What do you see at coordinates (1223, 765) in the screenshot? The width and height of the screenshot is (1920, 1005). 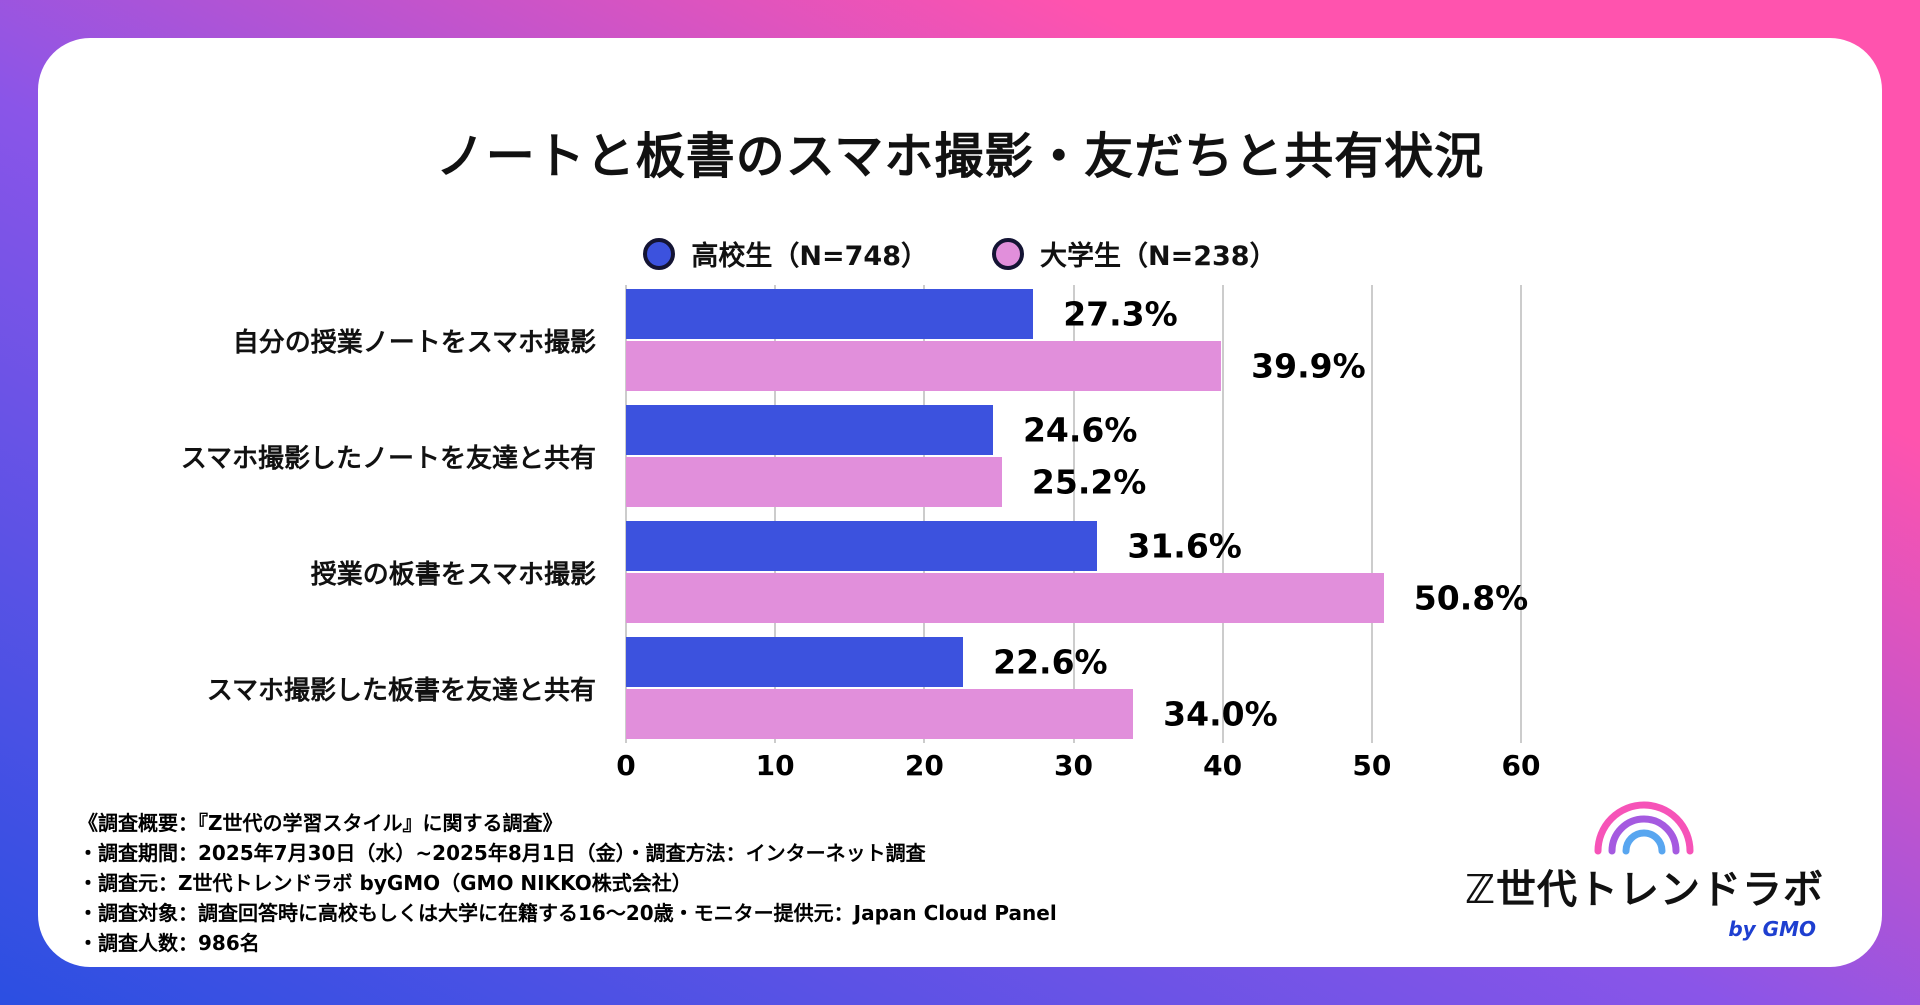 I see `x-tick-label: 40` at bounding box center [1223, 765].